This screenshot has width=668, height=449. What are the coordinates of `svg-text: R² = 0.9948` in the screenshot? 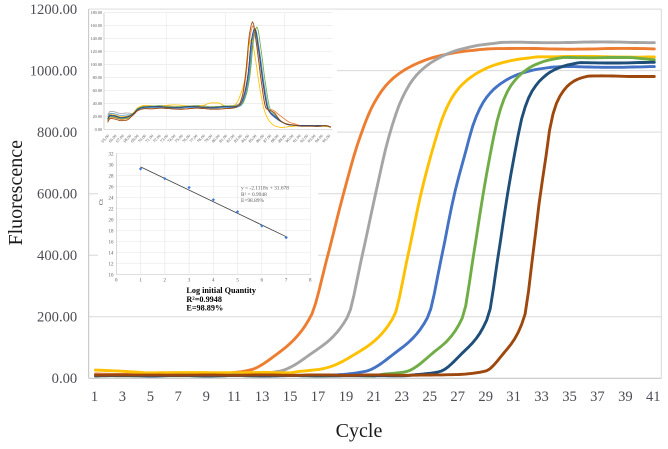 It's located at (254, 195).